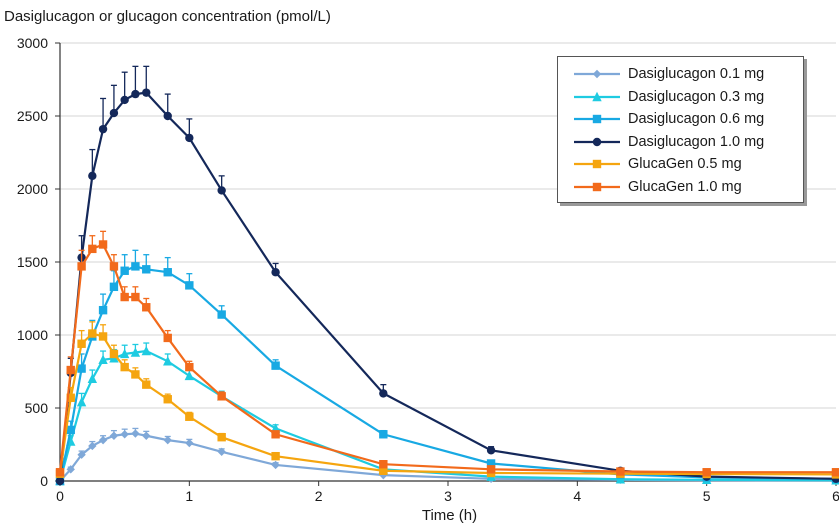  What do you see at coordinates (37, 408) in the screenshot?
I see `y-tick-label: 500` at bounding box center [37, 408].